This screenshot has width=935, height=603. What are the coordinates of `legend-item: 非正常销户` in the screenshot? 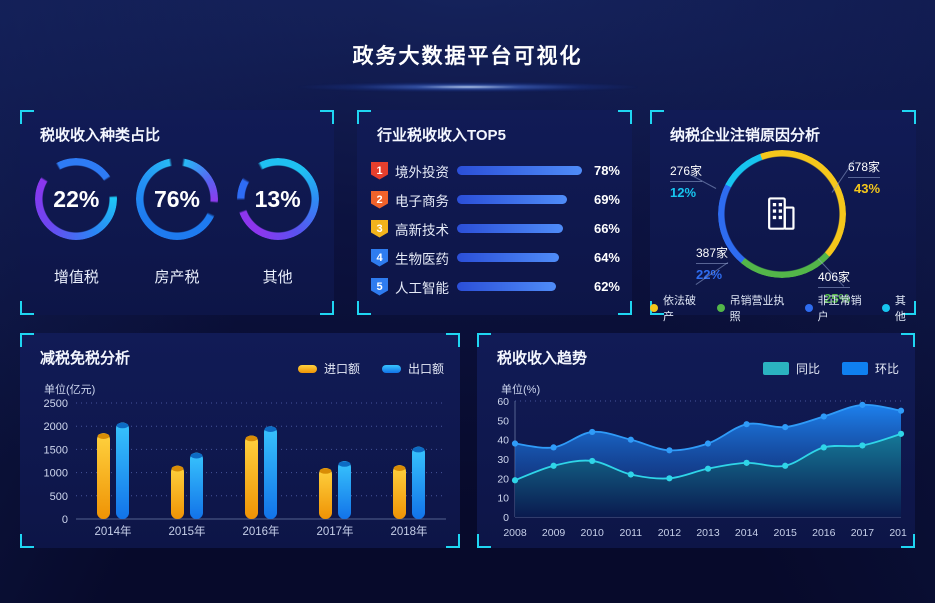 It's located at (837, 308).